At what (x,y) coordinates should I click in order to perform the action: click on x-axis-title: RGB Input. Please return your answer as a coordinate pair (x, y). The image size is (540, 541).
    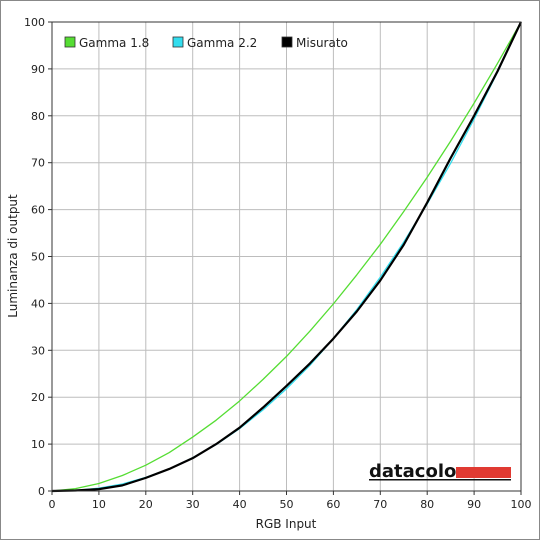
    Looking at the image, I should click on (286, 524).